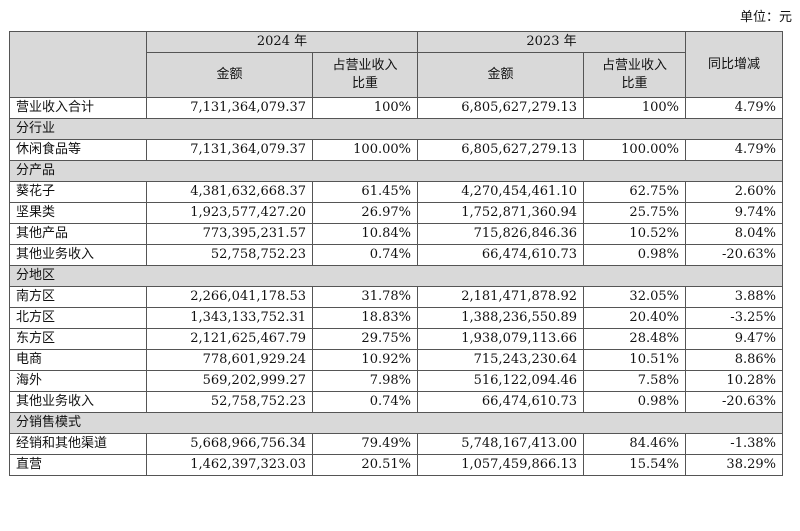 The width and height of the screenshot is (800, 531). What do you see at coordinates (229, 213) in the screenshot?
I see `cell-amount-2024: 1,923,577,427.20` at bounding box center [229, 213].